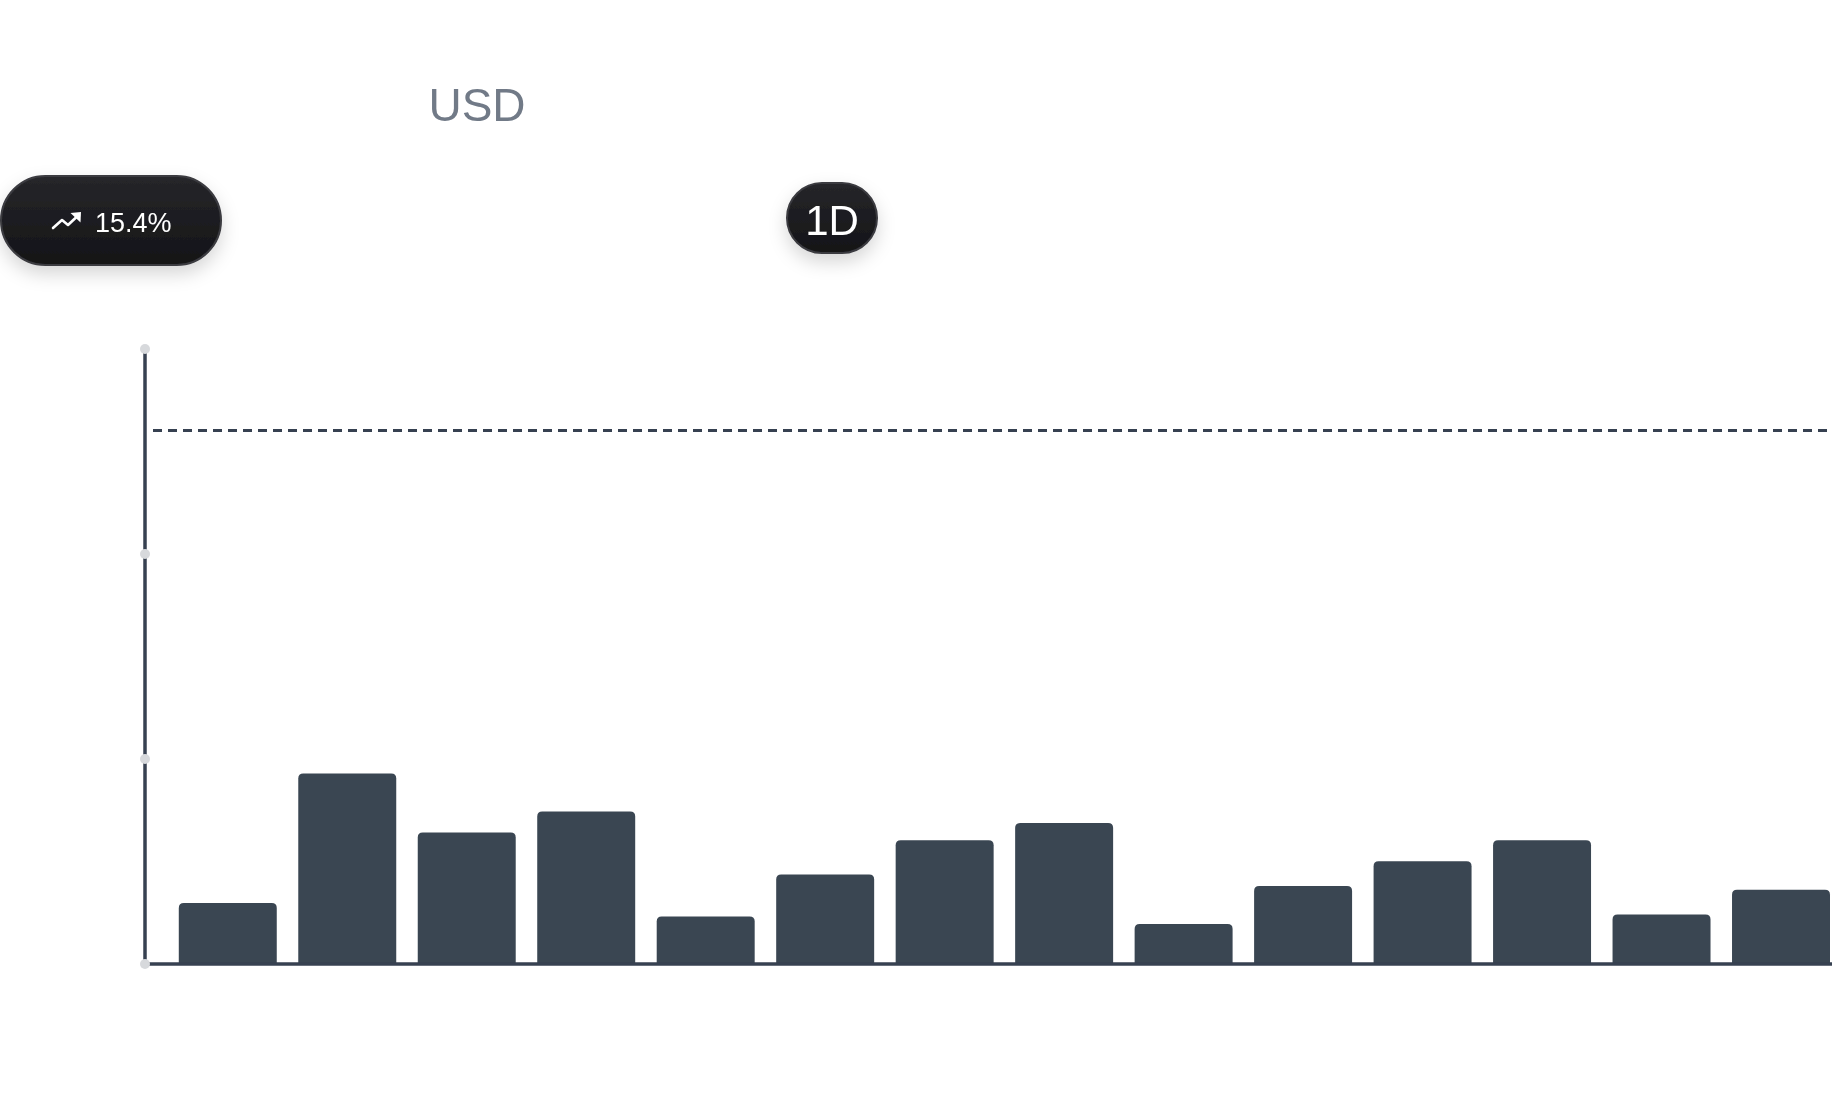 The width and height of the screenshot is (1832, 1096). Describe the element at coordinates (133, 223) in the screenshot. I see `text: 15.4%` at that location.